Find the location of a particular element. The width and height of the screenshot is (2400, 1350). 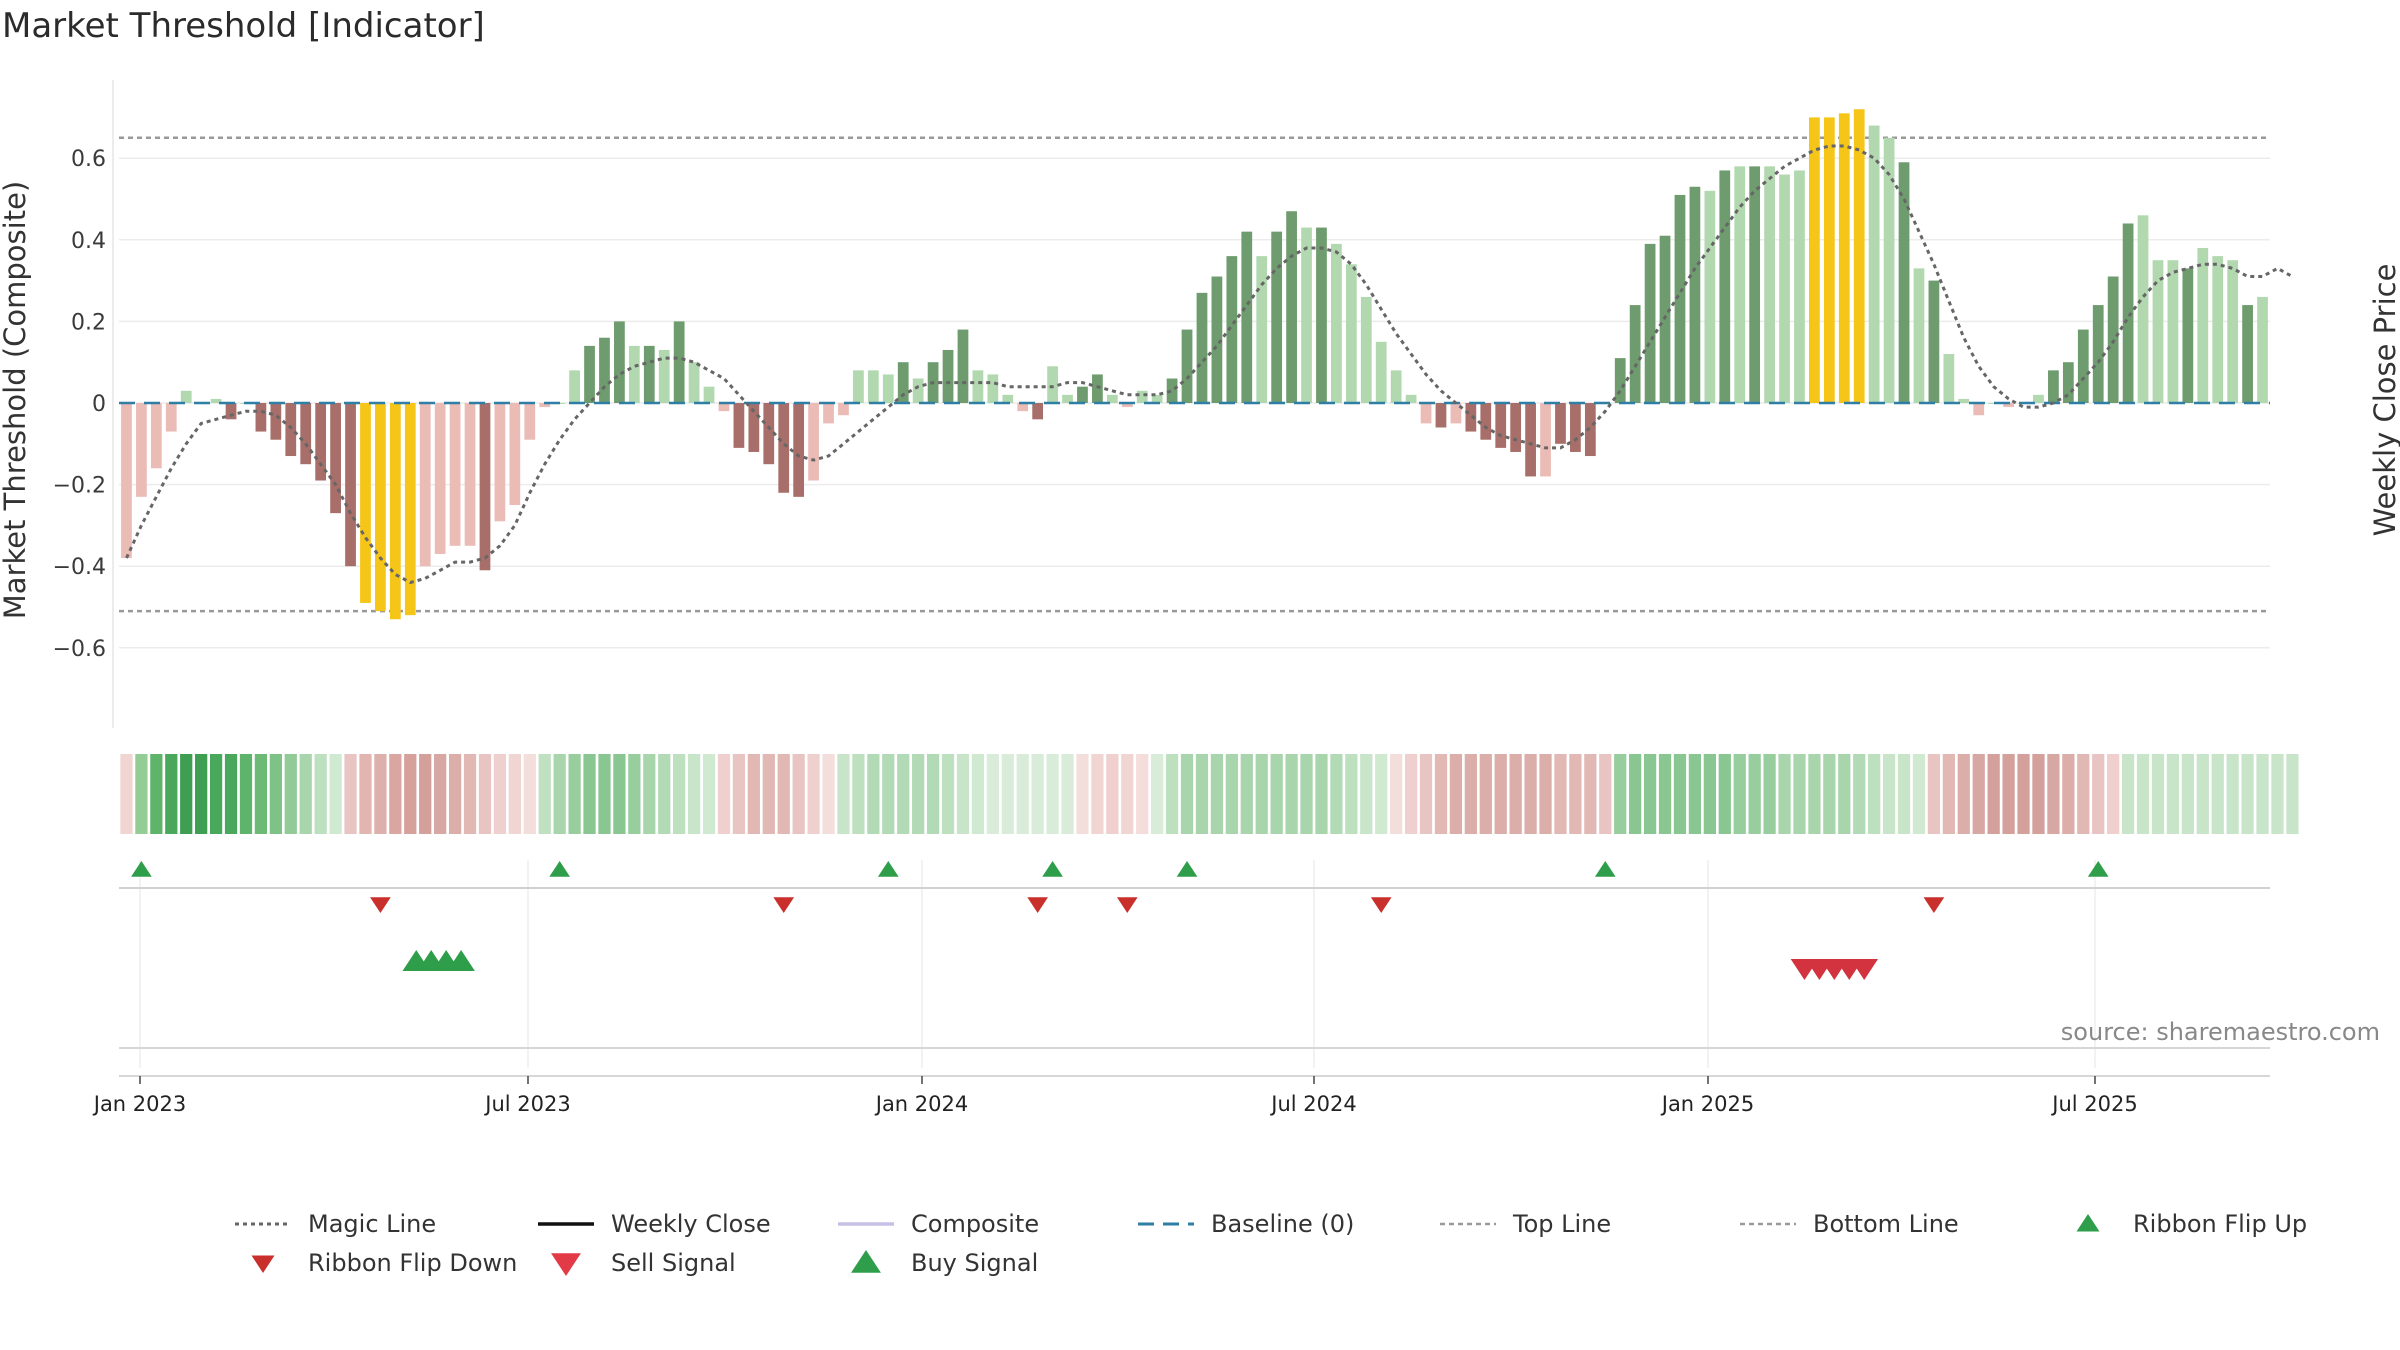

legend-item: Weekly Close is located at coordinates (654, 1224).